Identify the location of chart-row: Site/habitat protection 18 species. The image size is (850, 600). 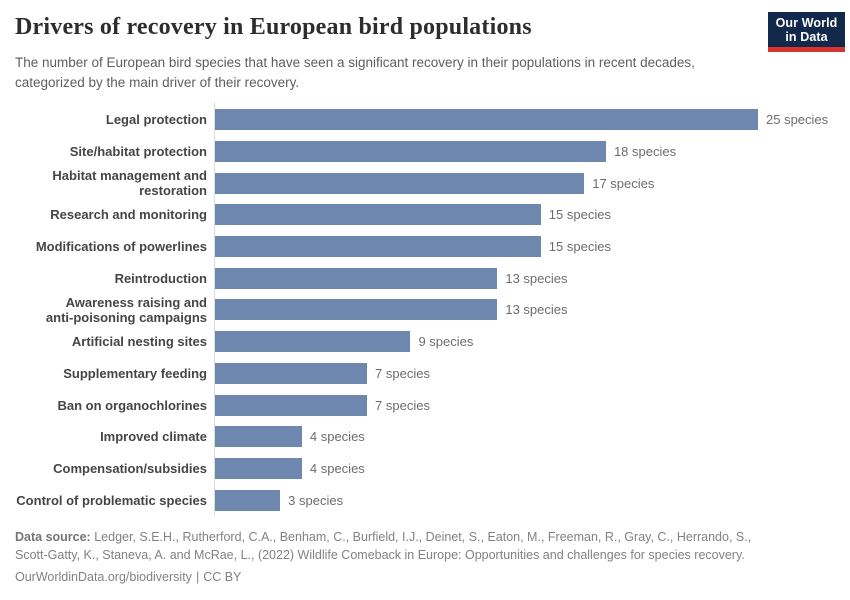
(425, 152).